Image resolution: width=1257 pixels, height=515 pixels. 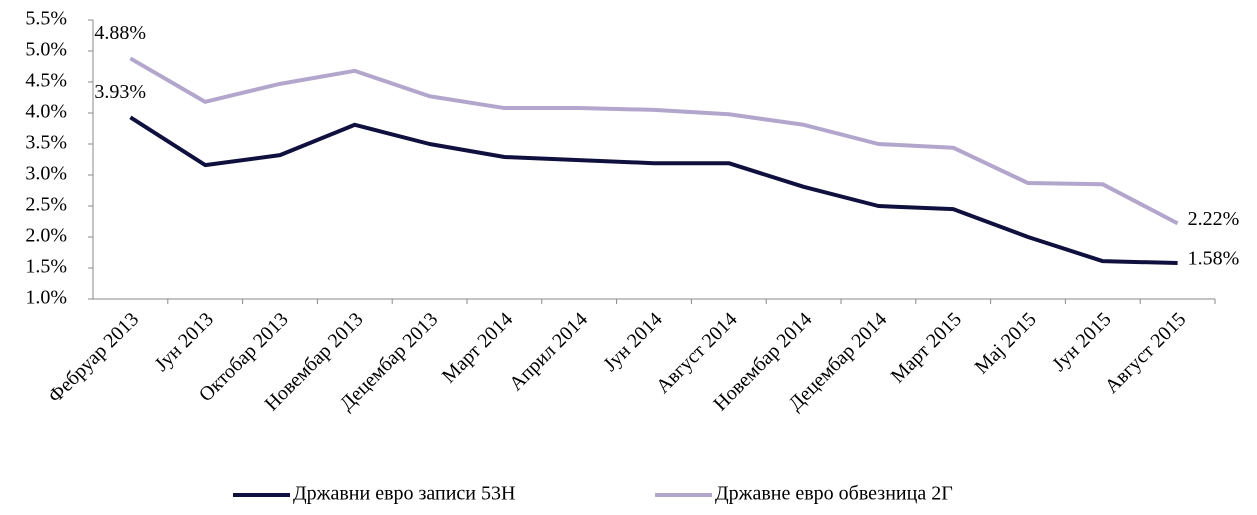 What do you see at coordinates (46, 174) in the screenshot?
I see `y-tick-label: 3.0%` at bounding box center [46, 174].